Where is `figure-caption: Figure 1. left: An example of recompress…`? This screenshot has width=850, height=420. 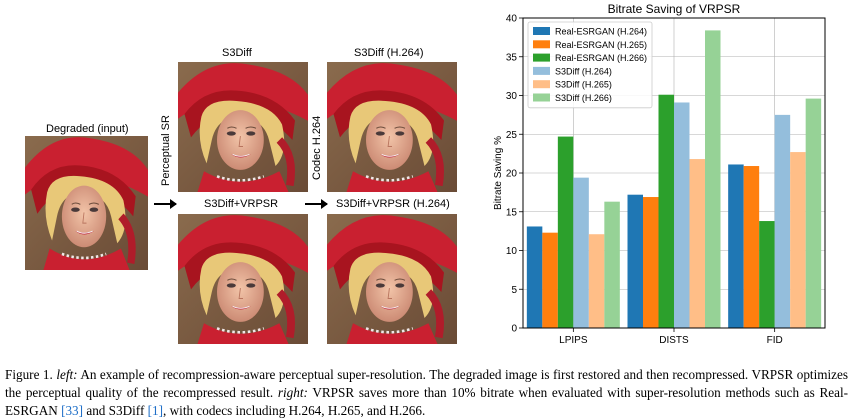 figure-caption: Figure 1. left: An example of recompress… is located at coordinates (426, 393).